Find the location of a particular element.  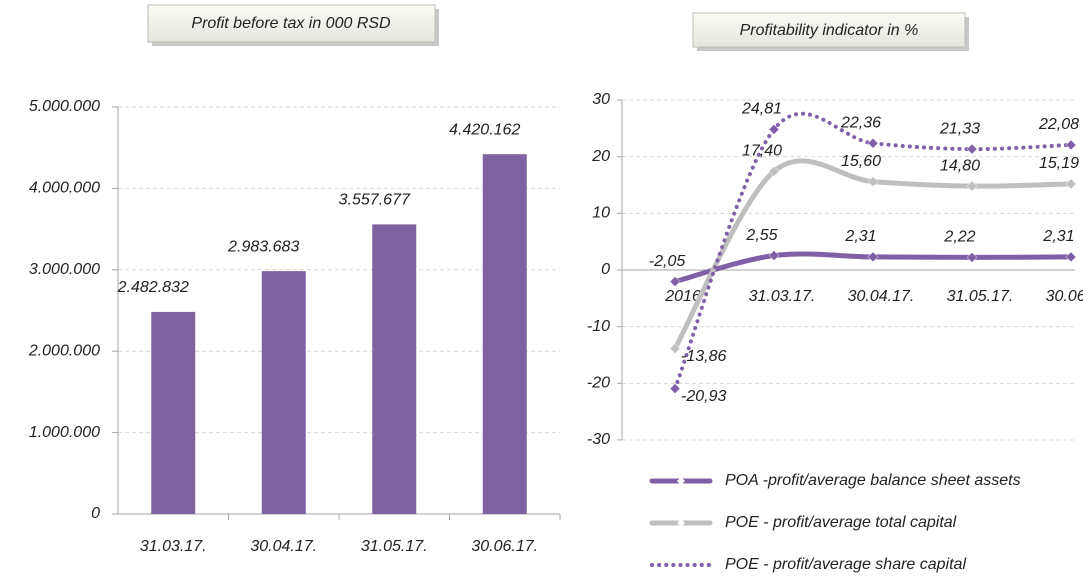

value-label: 24,81 is located at coordinates (761, 109).